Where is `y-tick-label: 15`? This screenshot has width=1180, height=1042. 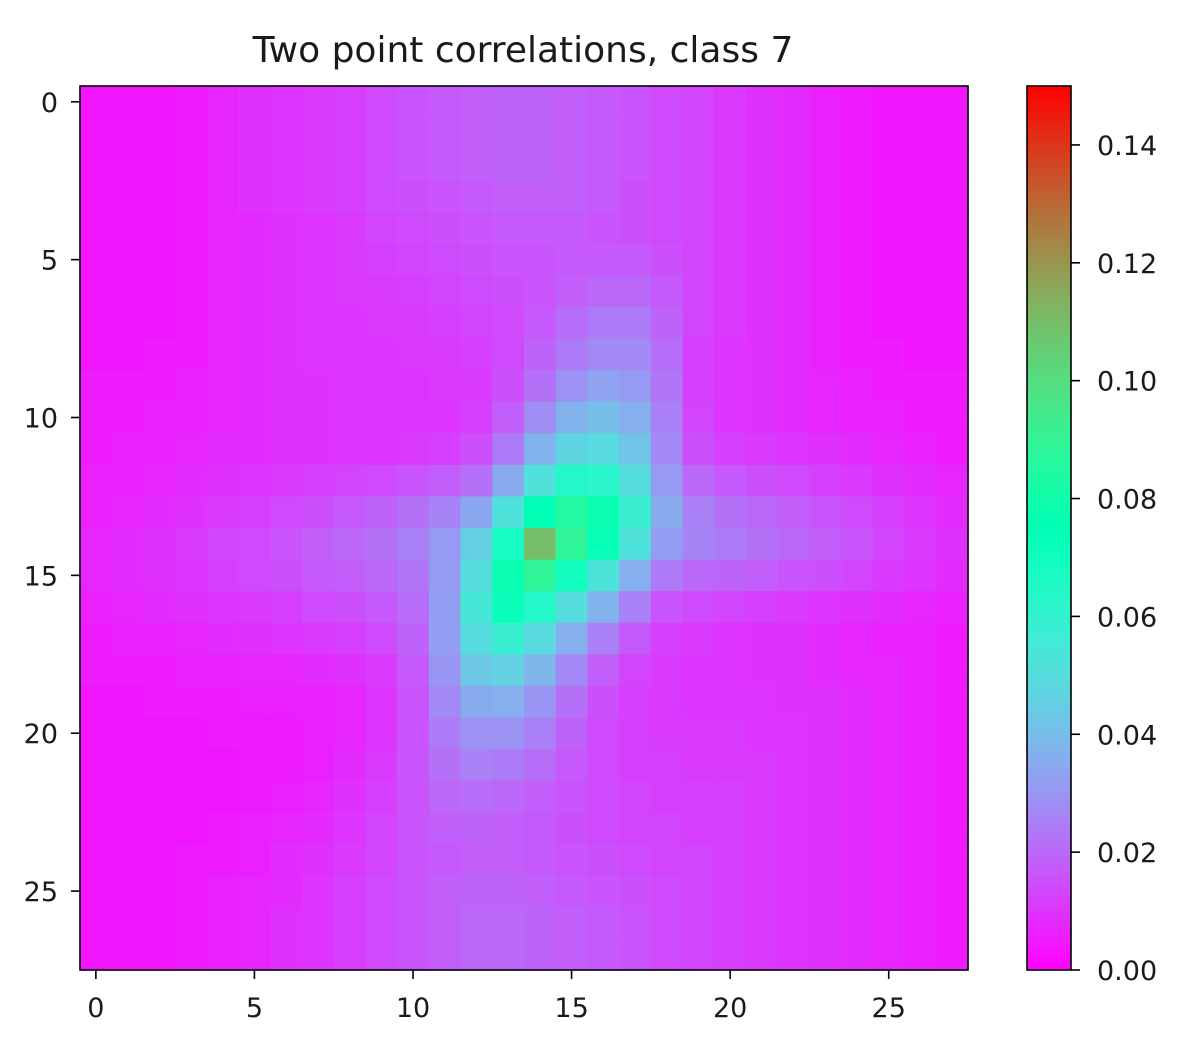 y-tick-label: 15 is located at coordinates (41, 576).